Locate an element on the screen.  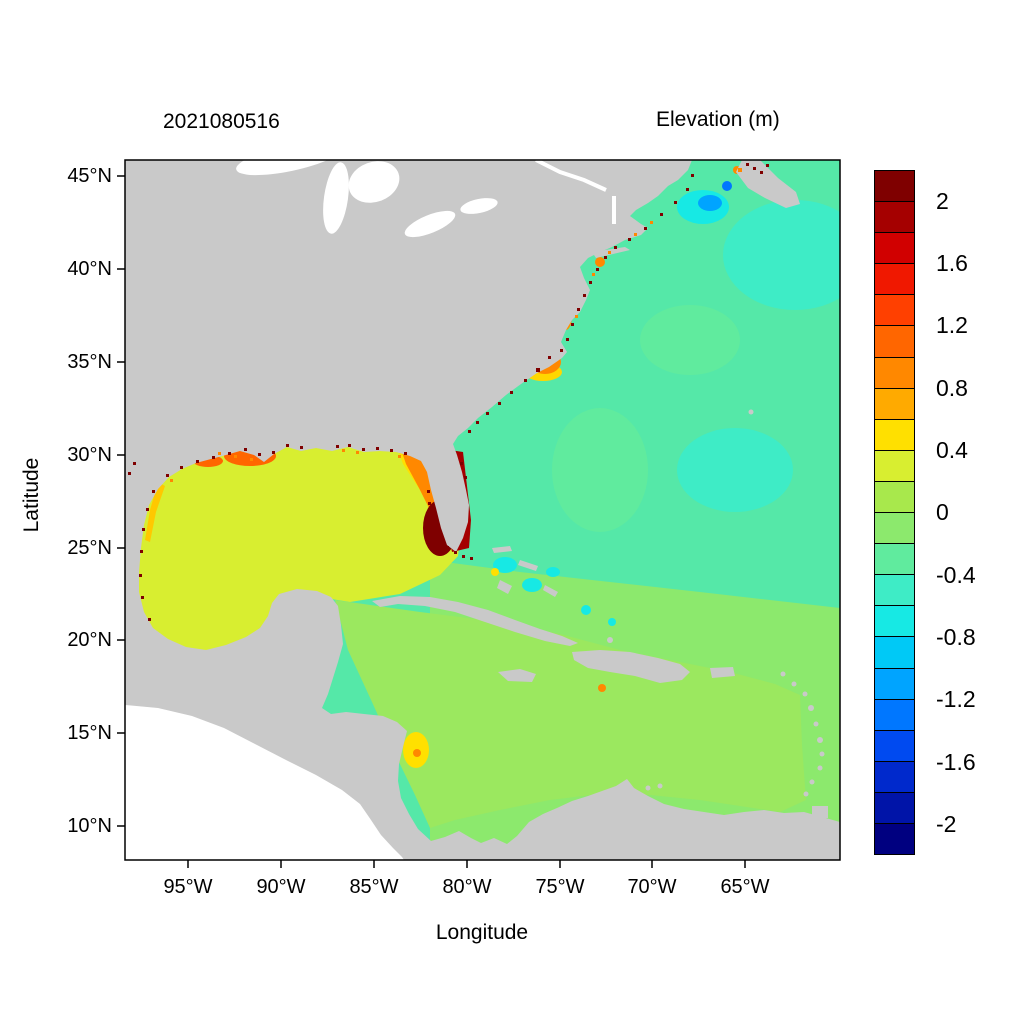
nicaragua-orange-dot is located at coordinates (417, 753).